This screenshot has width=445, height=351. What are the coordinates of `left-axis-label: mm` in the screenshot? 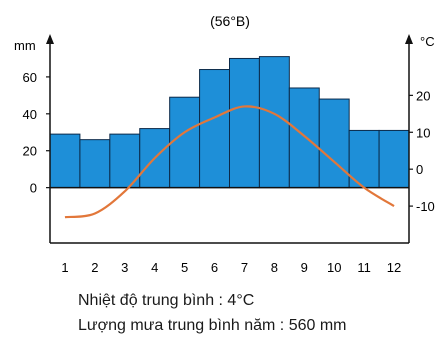 It's located at (25, 45).